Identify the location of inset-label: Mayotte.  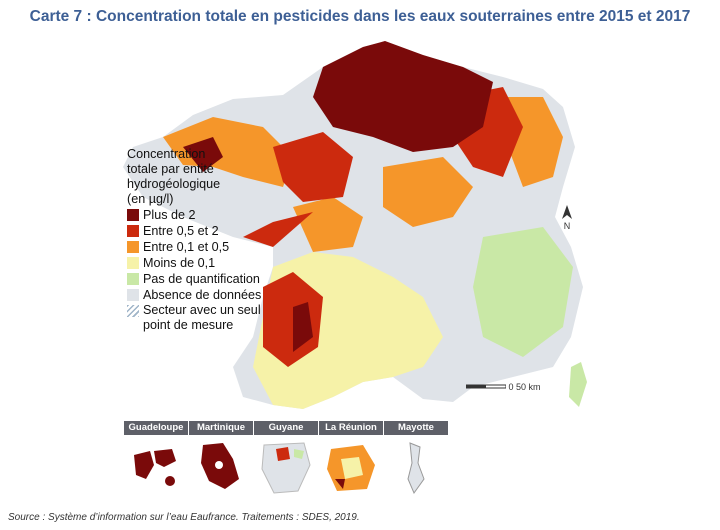
(416, 428).